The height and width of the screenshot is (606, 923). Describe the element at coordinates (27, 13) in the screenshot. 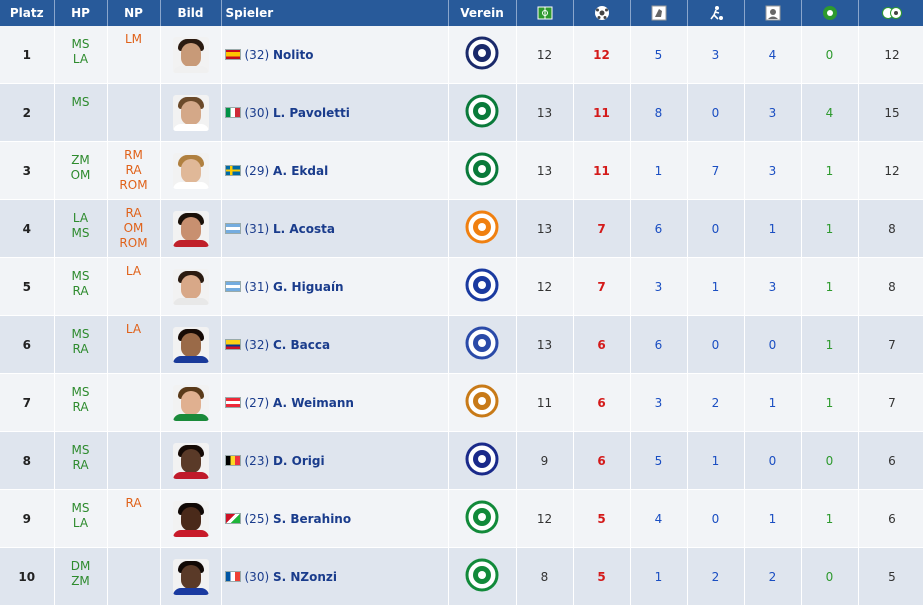

I see `header-rank: Platz` at that location.